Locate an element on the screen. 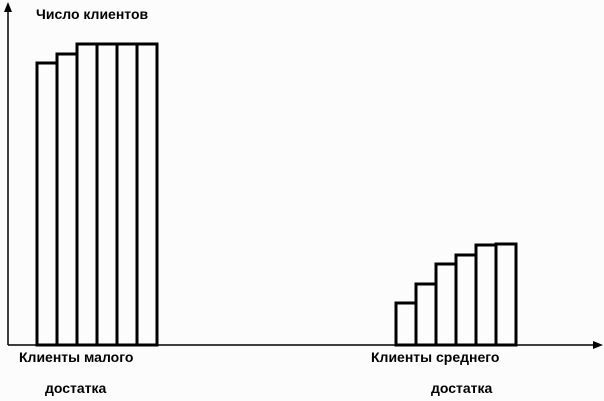  group1-label-line1: Клиенты малого is located at coordinates (76, 357).